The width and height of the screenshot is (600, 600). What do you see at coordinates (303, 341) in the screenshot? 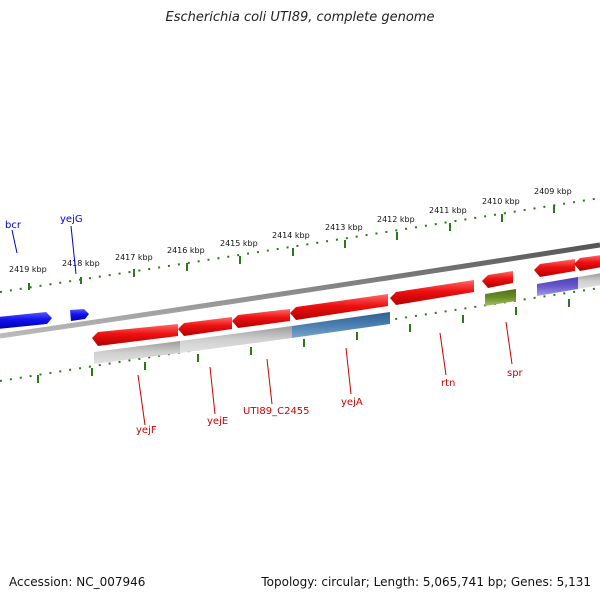
I see `inner-ruler-ticks` at bounding box center [303, 341].